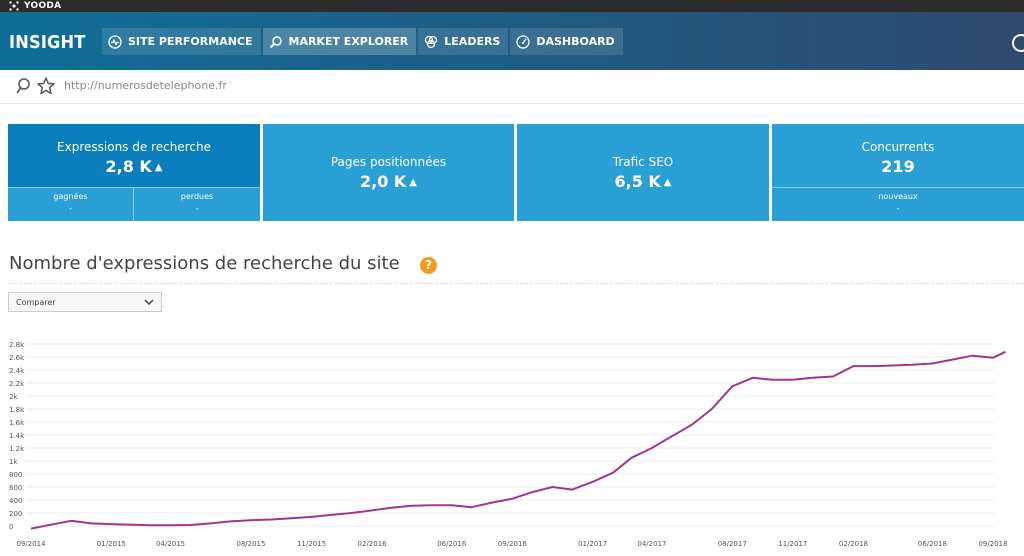 Image resolution: width=1024 pixels, height=556 pixels. Describe the element at coordinates (643, 162) in the screenshot. I see `kpi-title: Trafic SEO` at that location.